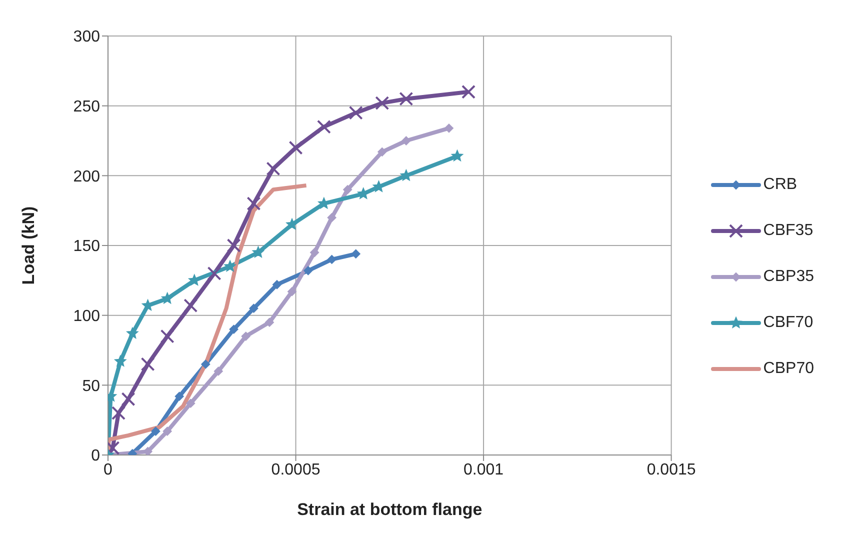  Describe the element at coordinates (86, 247) in the screenshot. I see `y-tick-label: 150` at that location.